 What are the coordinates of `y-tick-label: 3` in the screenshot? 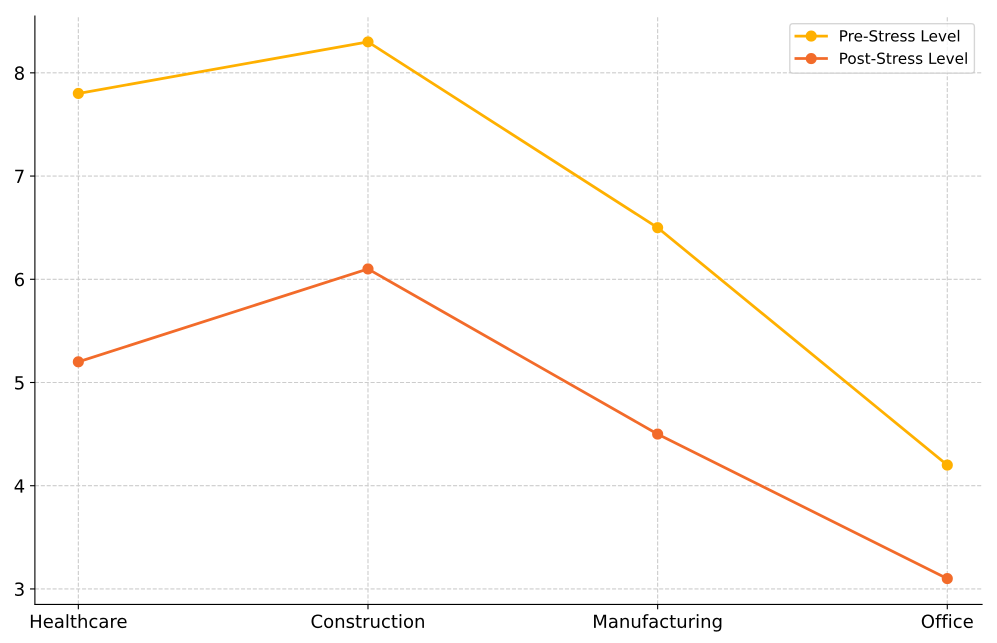 It's located at (19, 589).